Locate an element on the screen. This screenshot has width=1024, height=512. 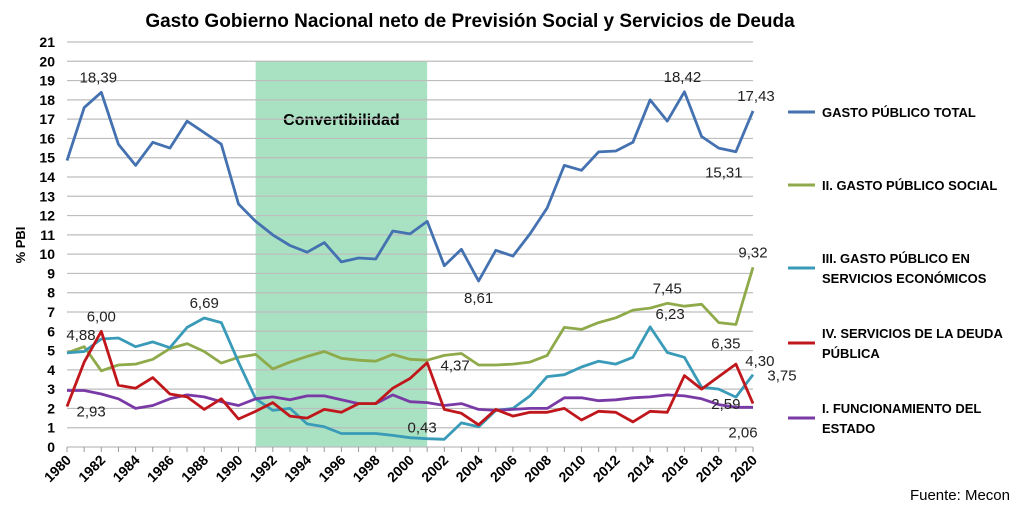
x-tick-label: 2008 is located at coordinates (537, 468).